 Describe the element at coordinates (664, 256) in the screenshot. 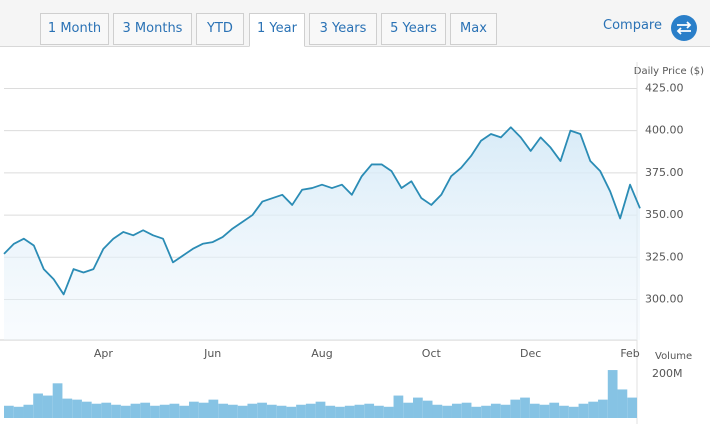

I see `y-tick-label: 325.00` at that location.